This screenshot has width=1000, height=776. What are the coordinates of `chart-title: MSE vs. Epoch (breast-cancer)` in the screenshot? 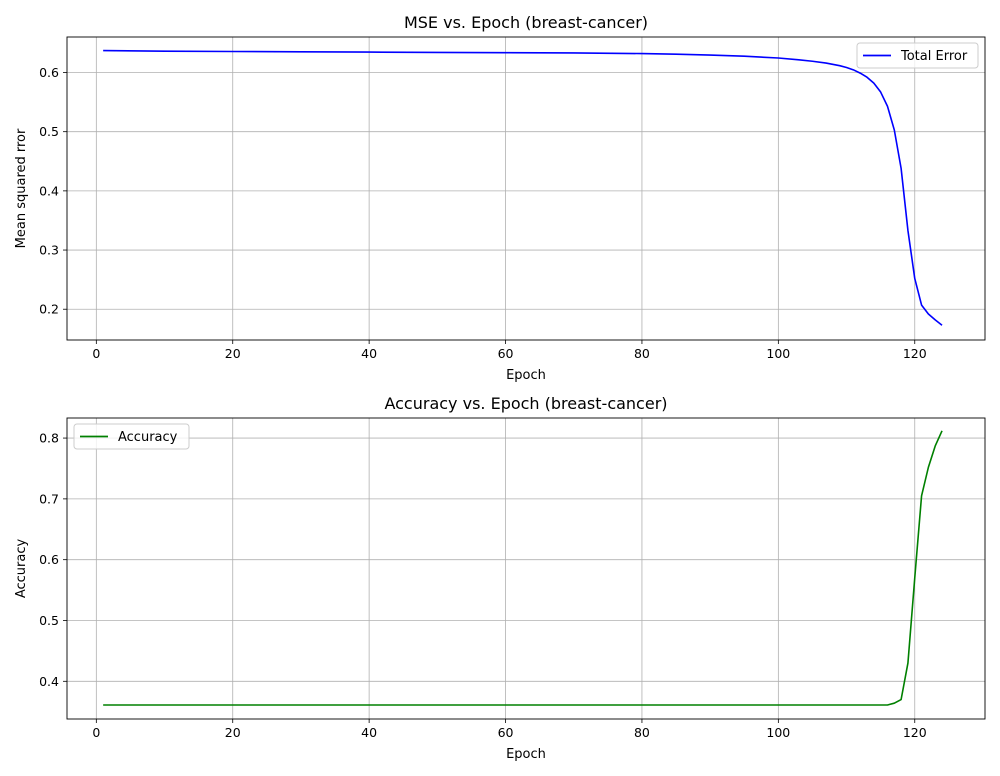 It's located at (526, 22).